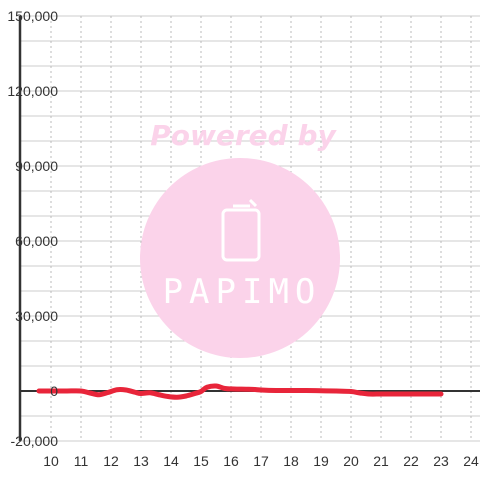 The height and width of the screenshot is (480, 480). Describe the element at coordinates (51, 461) in the screenshot. I see `x-tick-label: 10` at that location.